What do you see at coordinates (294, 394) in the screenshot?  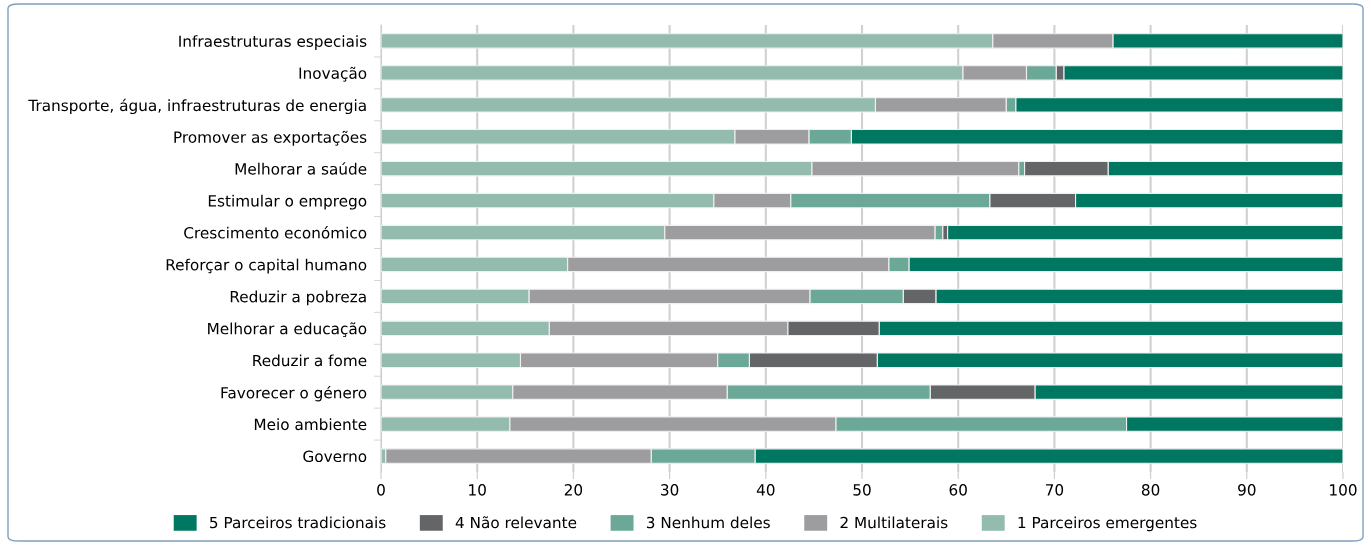 I see `y-tick-label: Favorecer o género` at bounding box center [294, 394].